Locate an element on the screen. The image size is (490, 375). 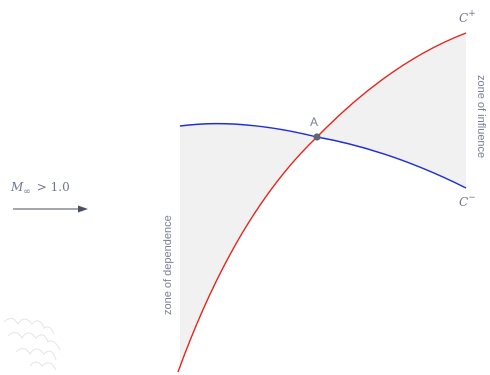
mach-number-label: M∞ > 1.0 is located at coordinates (40, 188).